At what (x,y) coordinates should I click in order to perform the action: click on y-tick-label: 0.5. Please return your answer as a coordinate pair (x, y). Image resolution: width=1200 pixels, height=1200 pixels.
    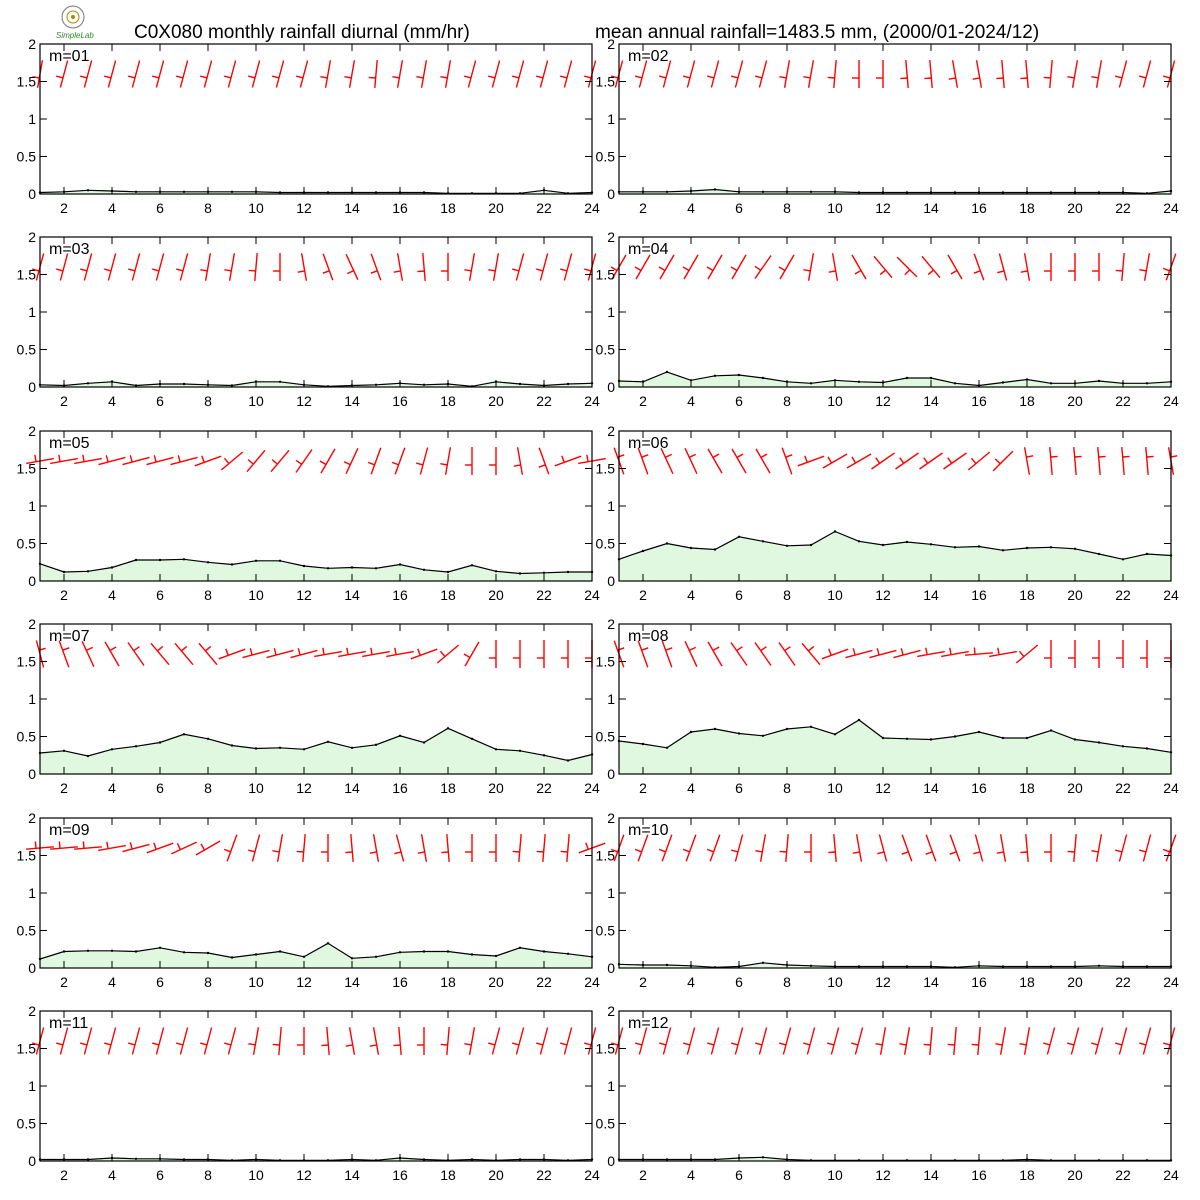
    Looking at the image, I should click on (27, 157).